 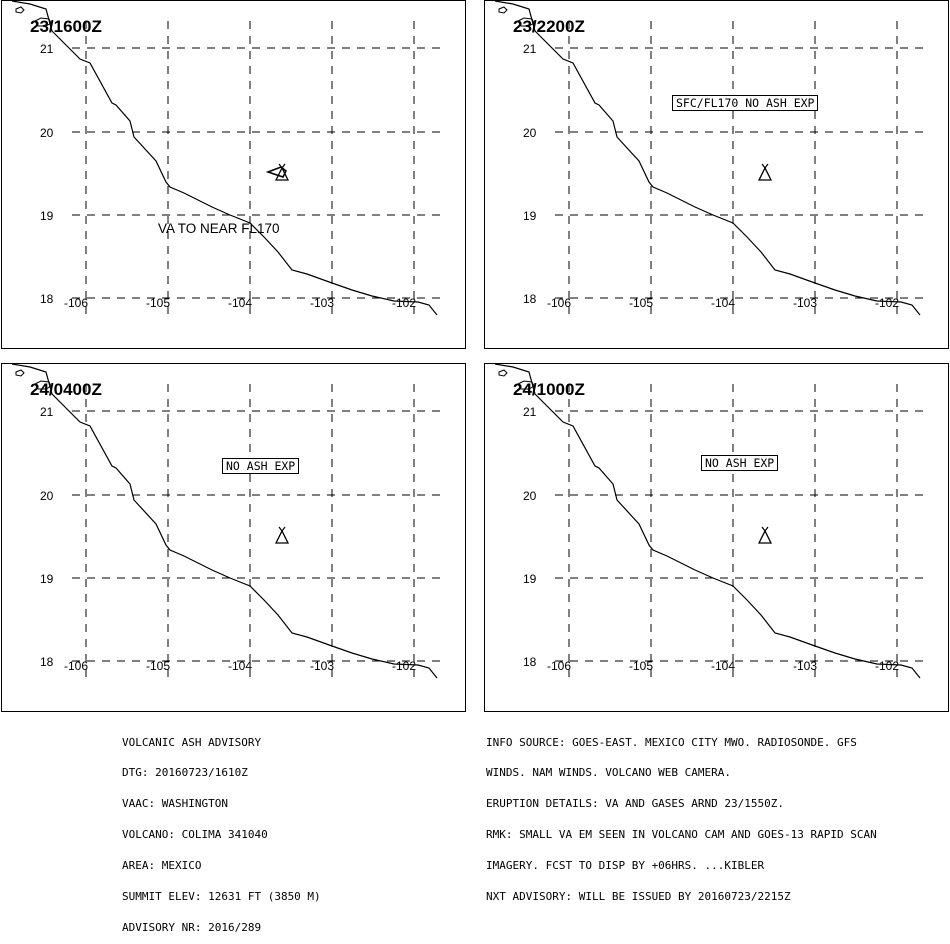 I want to click on forecast-status-box: SFC/FL170 NO ASH EXP, so click(x=745, y=103).